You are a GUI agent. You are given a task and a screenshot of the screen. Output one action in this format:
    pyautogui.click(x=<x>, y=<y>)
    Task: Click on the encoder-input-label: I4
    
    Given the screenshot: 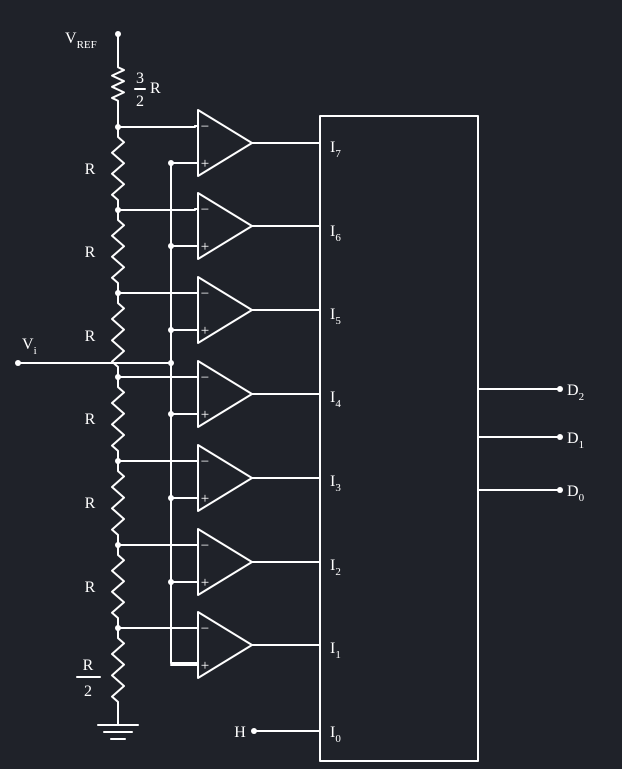 What is the action you would take?
    pyautogui.click(x=335, y=399)
    